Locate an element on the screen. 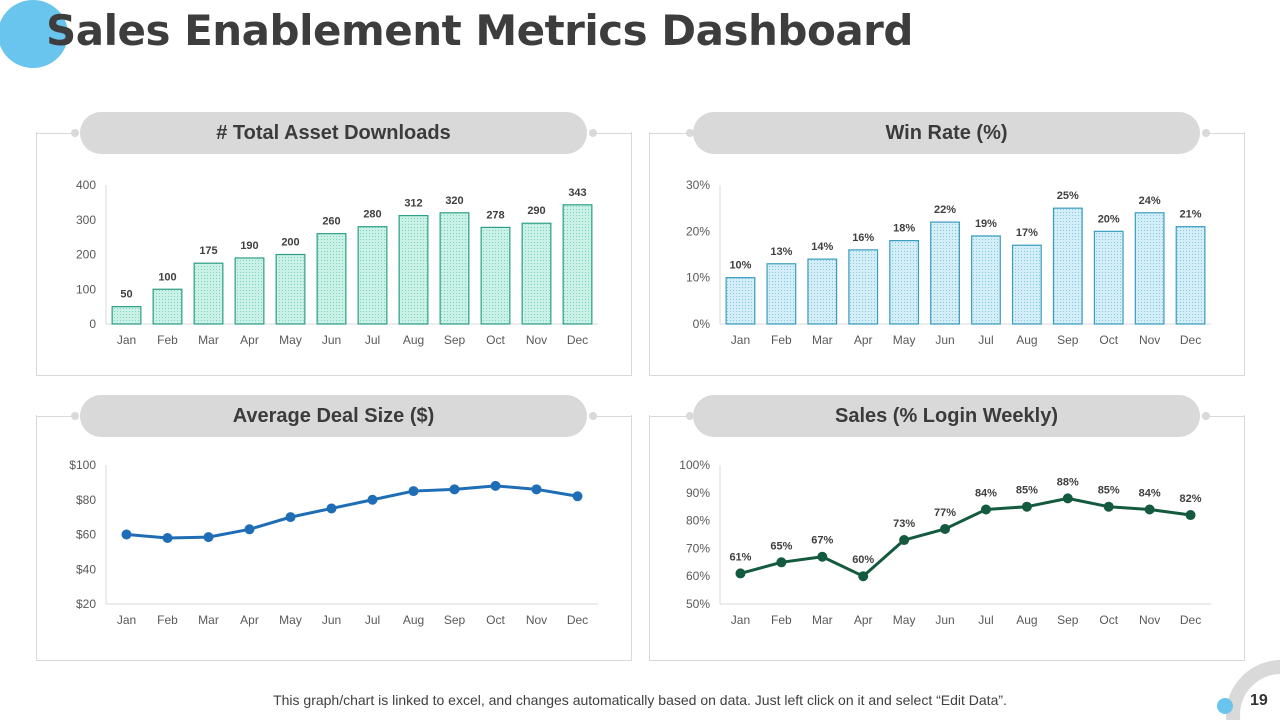 This screenshot has width=1280, height=720. data-label: 17% is located at coordinates (1027, 233).